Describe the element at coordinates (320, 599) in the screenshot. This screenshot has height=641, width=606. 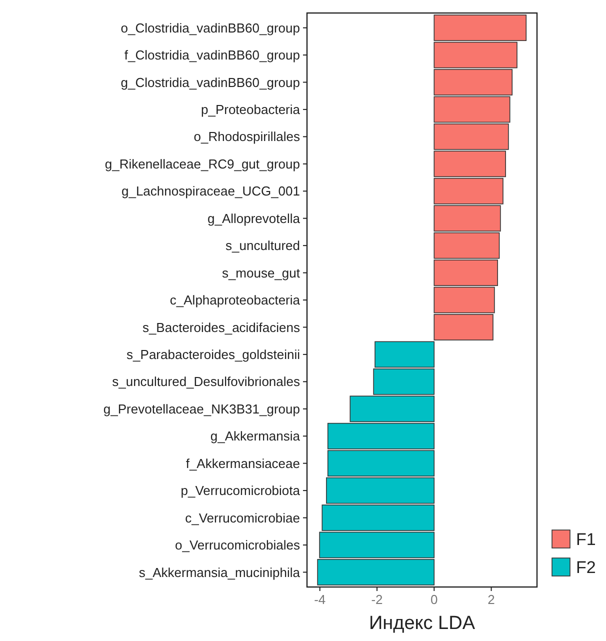
I see `x-tick-label: -4` at that location.